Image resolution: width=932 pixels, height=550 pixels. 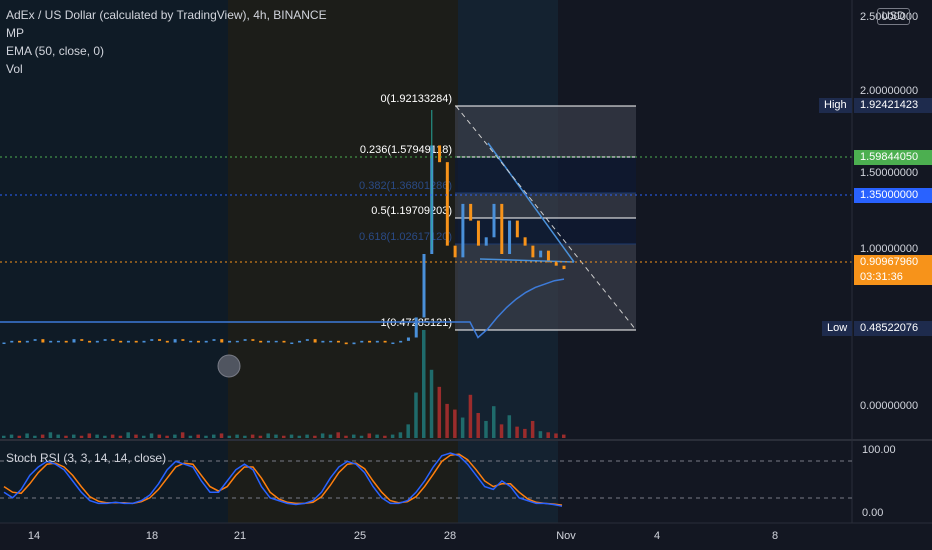 What do you see at coordinates (411, 211) in the screenshot?
I see `fib-level-label: 0.5(1.19709203)` at bounding box center [411, 211].